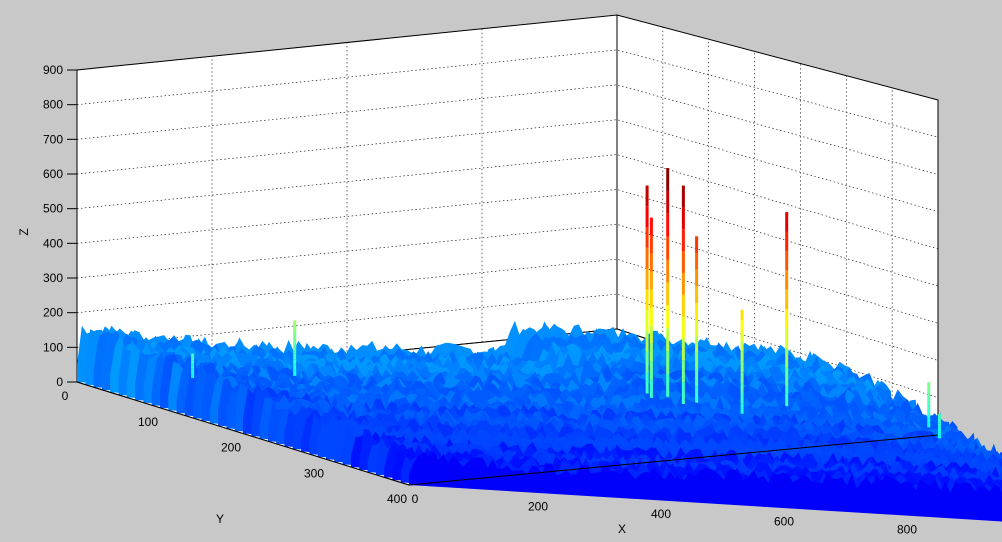 This screenshot has width=1002, height=542. What do you see at coordinates (415, 499) in the screenshot?
I see `x-tick-label: 0` at bounding box center [415, 499].